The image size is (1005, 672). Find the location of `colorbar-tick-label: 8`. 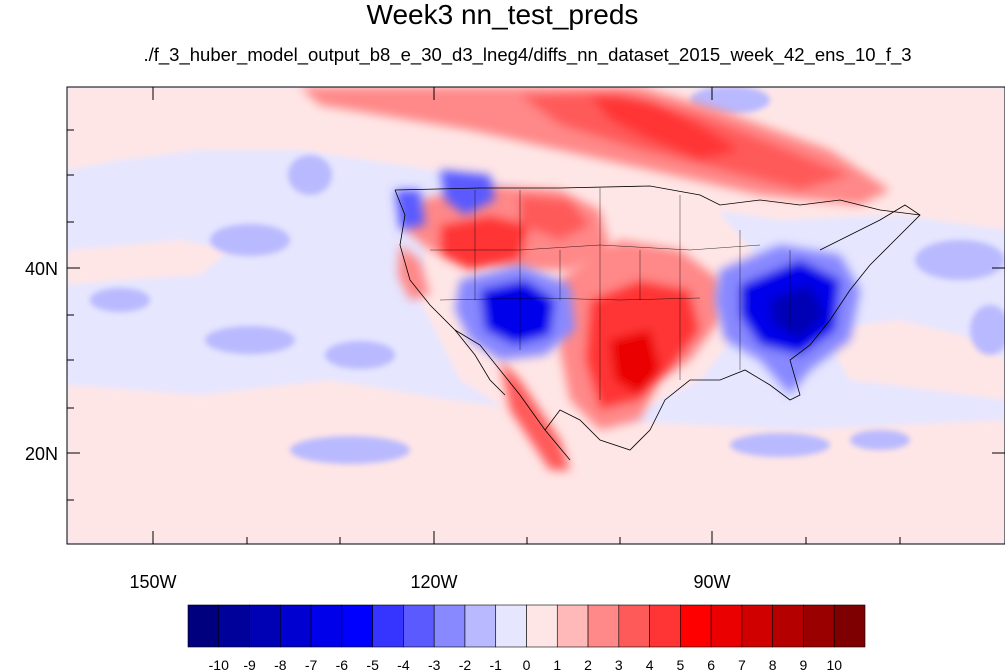

colorbar-tick-label: 8 is located at coordinates (773, 664).